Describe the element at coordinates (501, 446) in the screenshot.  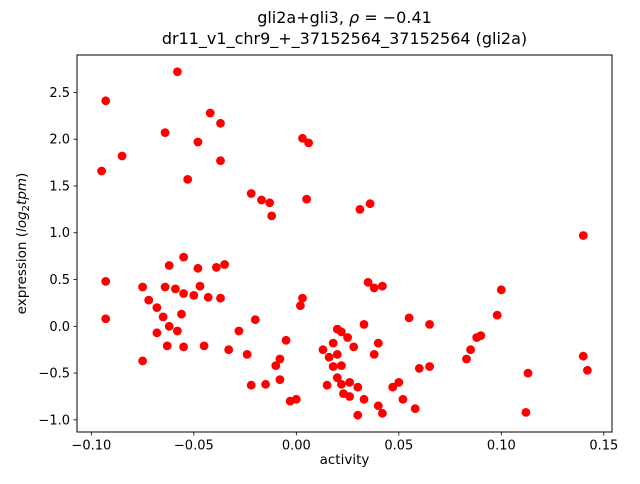
I see `x-tick-label: 0.10` at that location.